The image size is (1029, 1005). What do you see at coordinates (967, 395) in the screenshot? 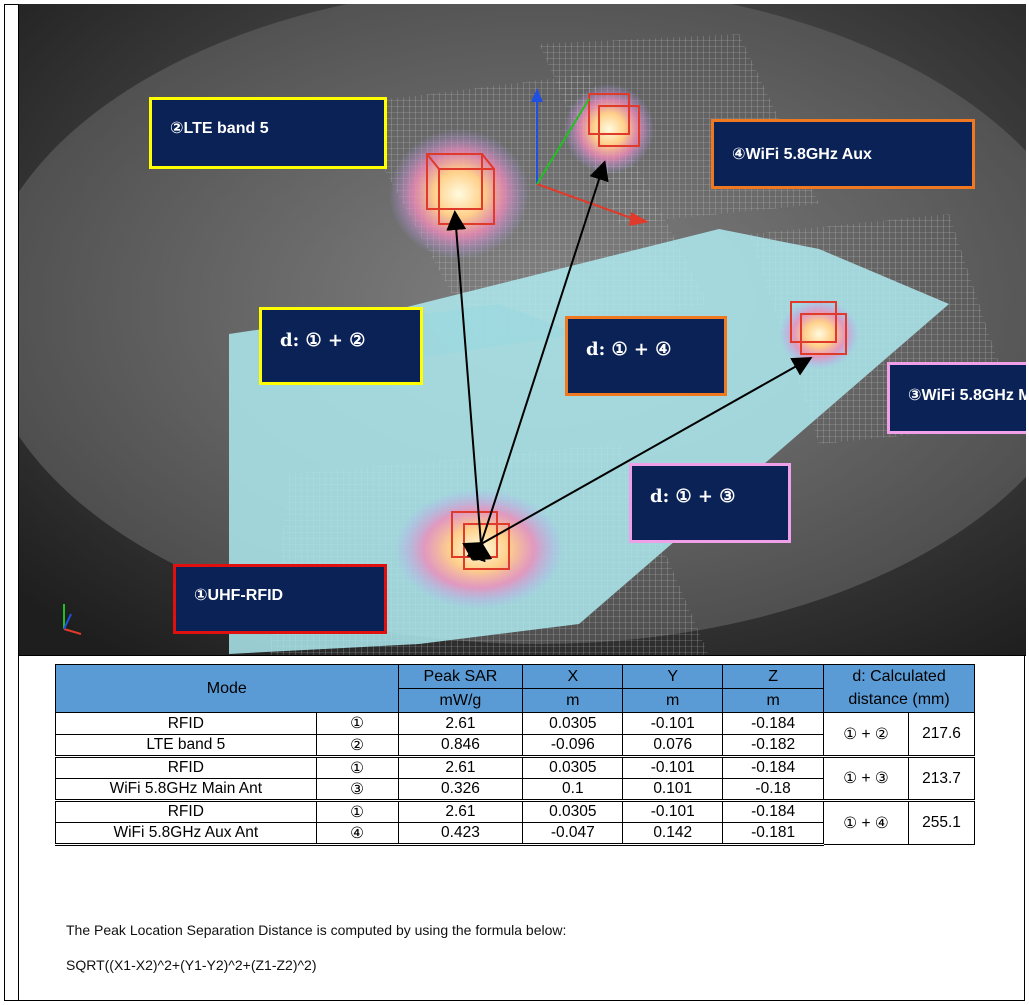
I see `label-wifi-main-text: ③WiFi 5.8GHz Main` at bounding box center [967, 395].